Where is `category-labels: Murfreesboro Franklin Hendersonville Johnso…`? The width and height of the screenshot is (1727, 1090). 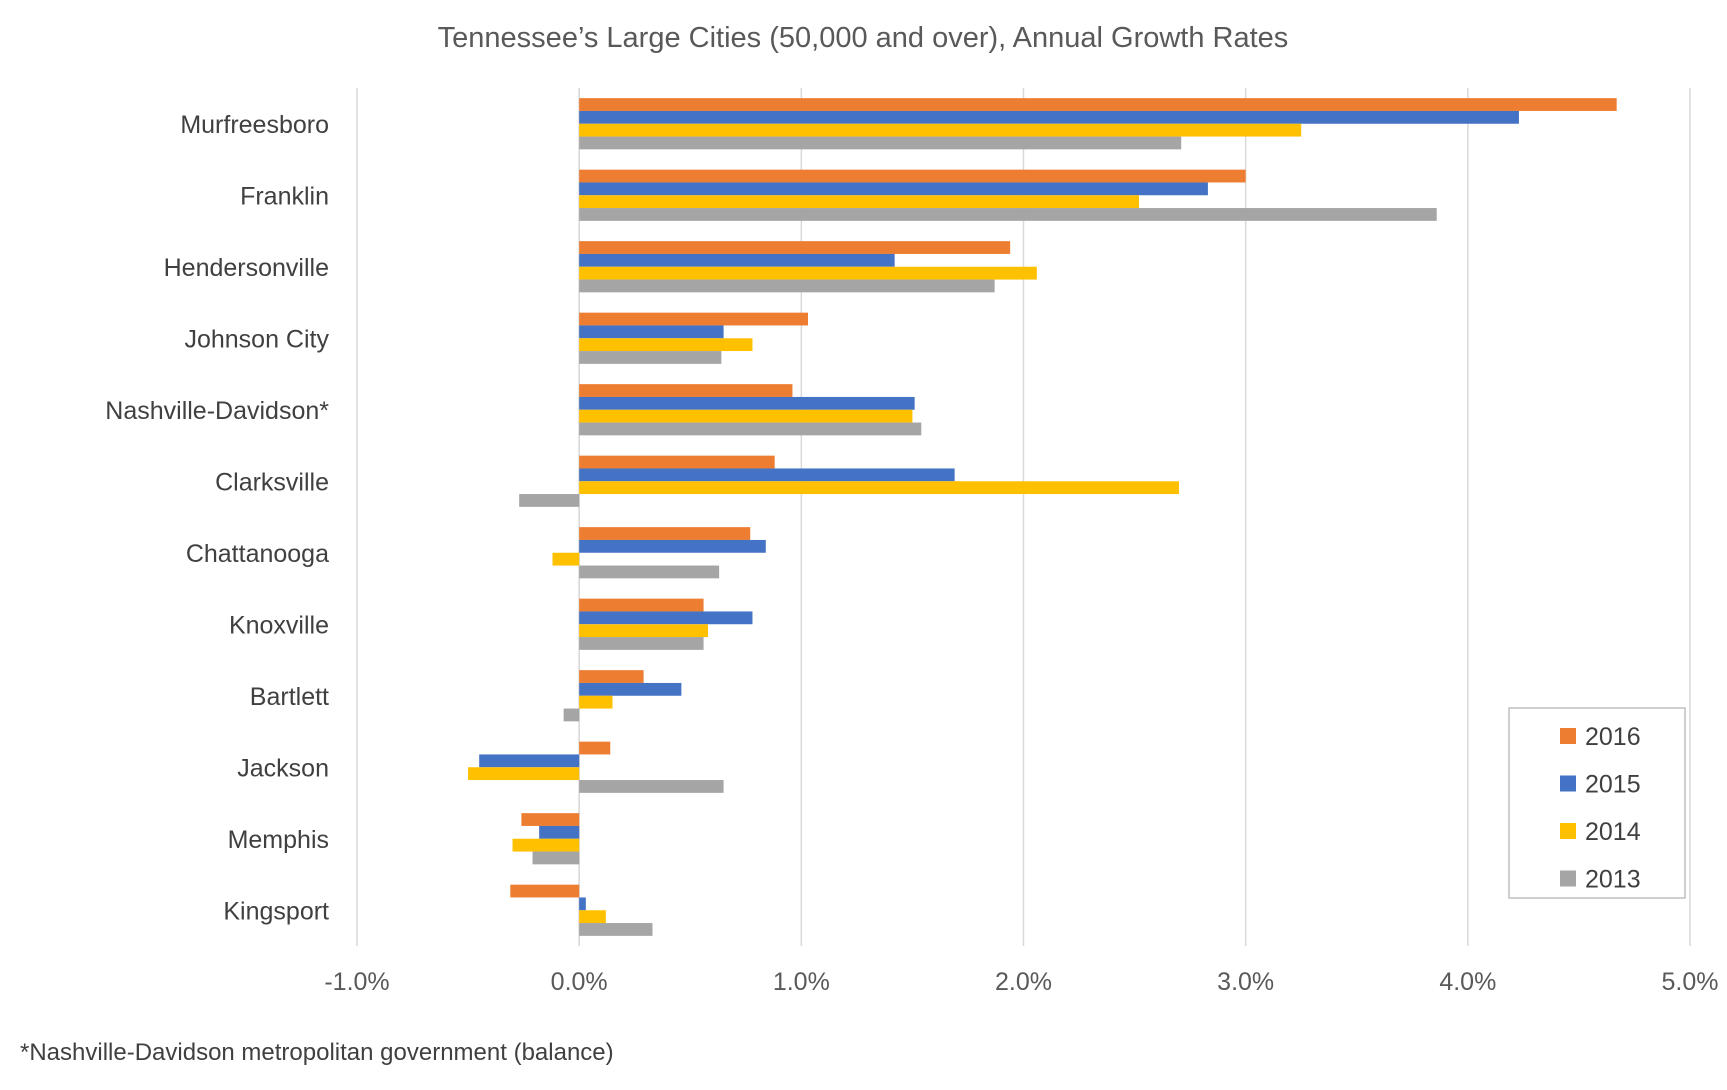 category-labels: Murfreesboro Franklin Hendersonville Johnso… is located at coordinates (217, 518).